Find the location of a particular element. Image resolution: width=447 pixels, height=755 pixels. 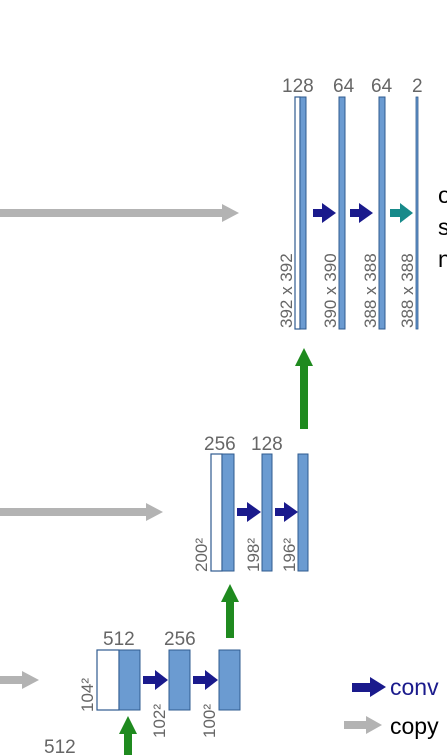

size-label: 392 x 392 is located at coordinates (286, 290).